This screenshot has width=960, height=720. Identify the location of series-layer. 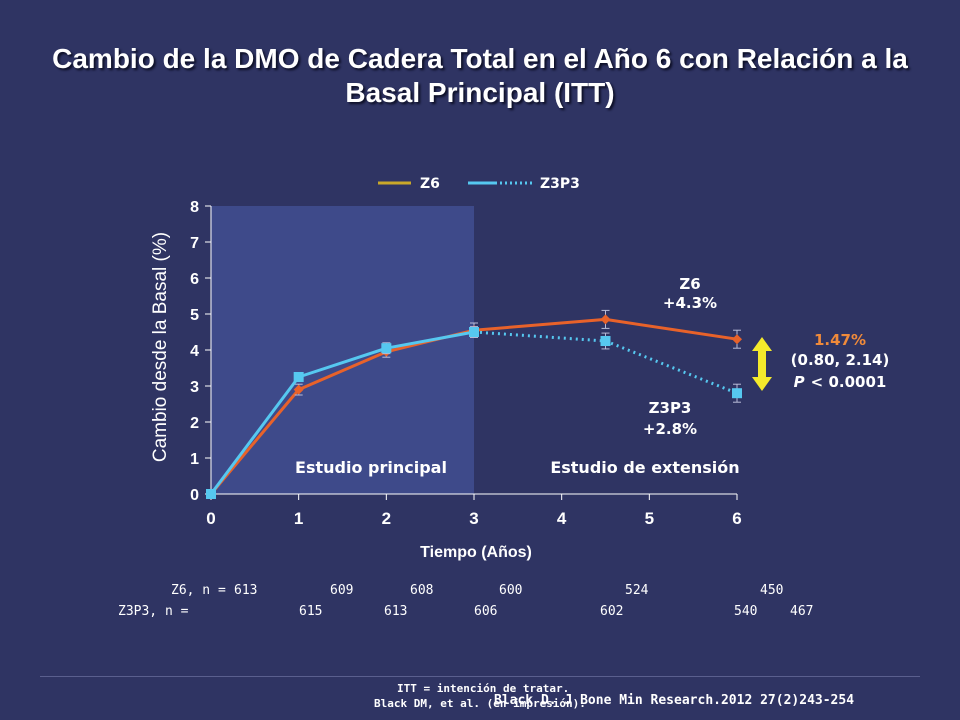
(474, 404).